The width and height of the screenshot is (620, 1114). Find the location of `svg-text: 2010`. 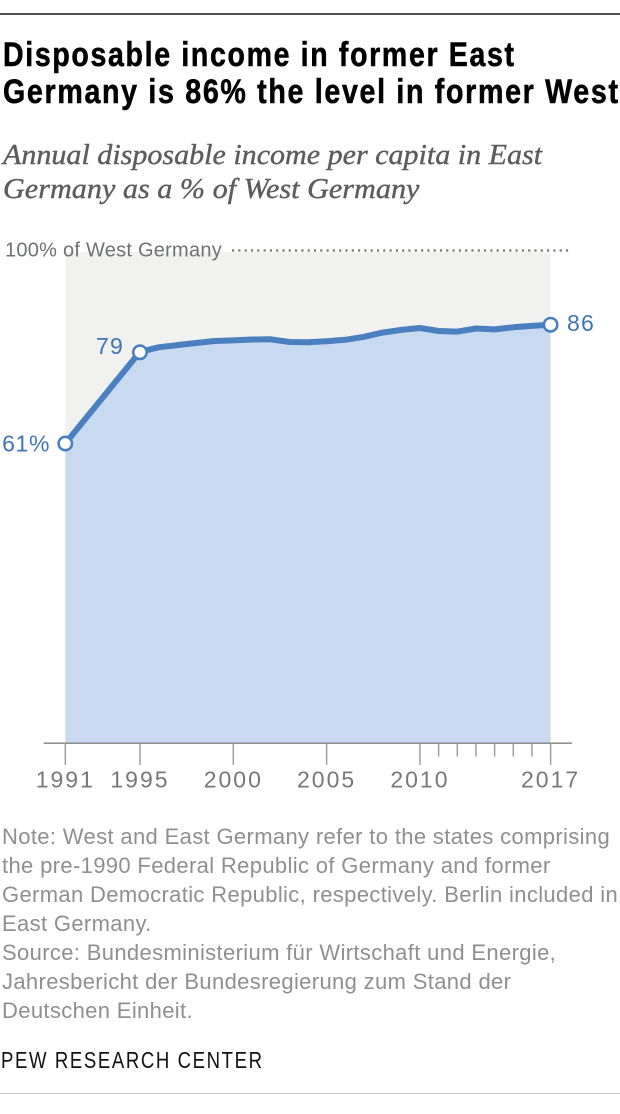

svg-text: 2010 is located at coordinates (419, 780).